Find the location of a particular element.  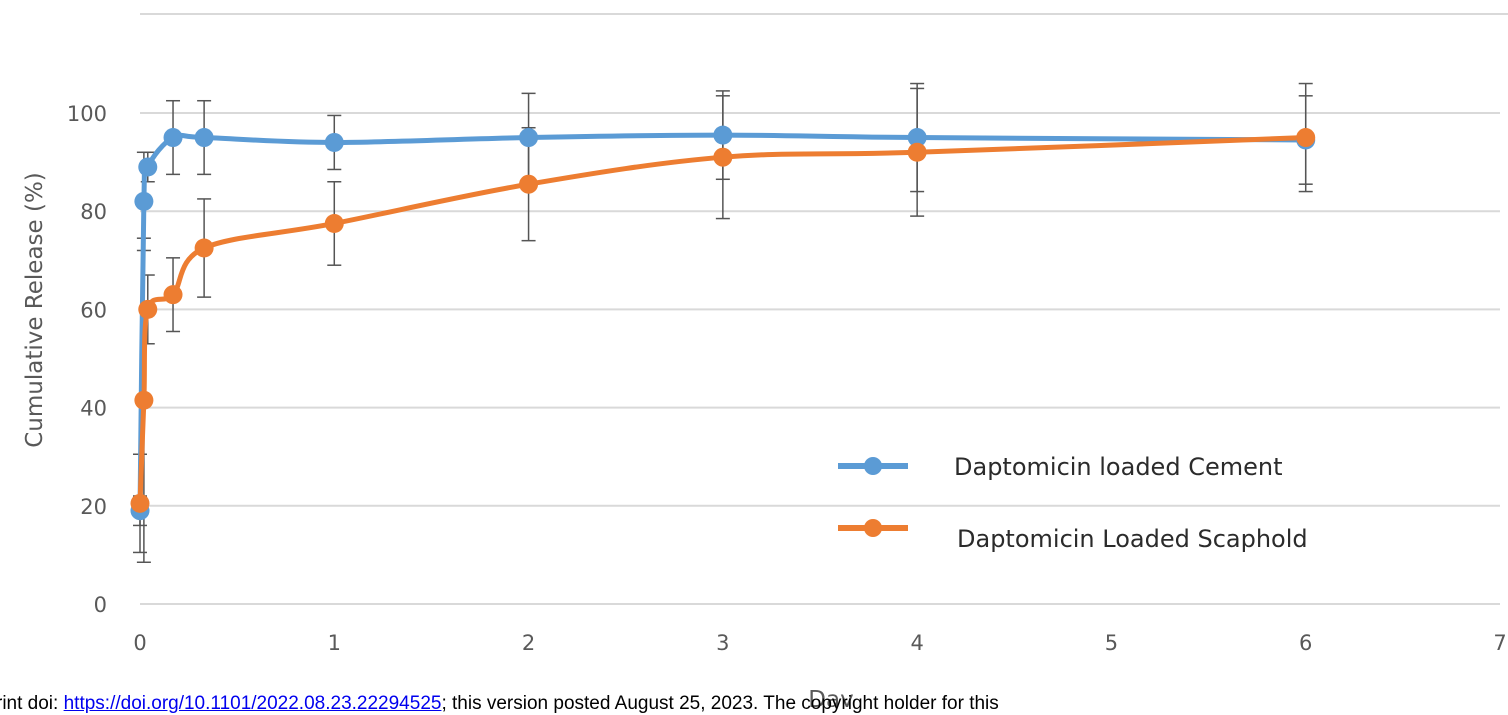

legend-marker-scaphold is located at coordinates (873, 528).